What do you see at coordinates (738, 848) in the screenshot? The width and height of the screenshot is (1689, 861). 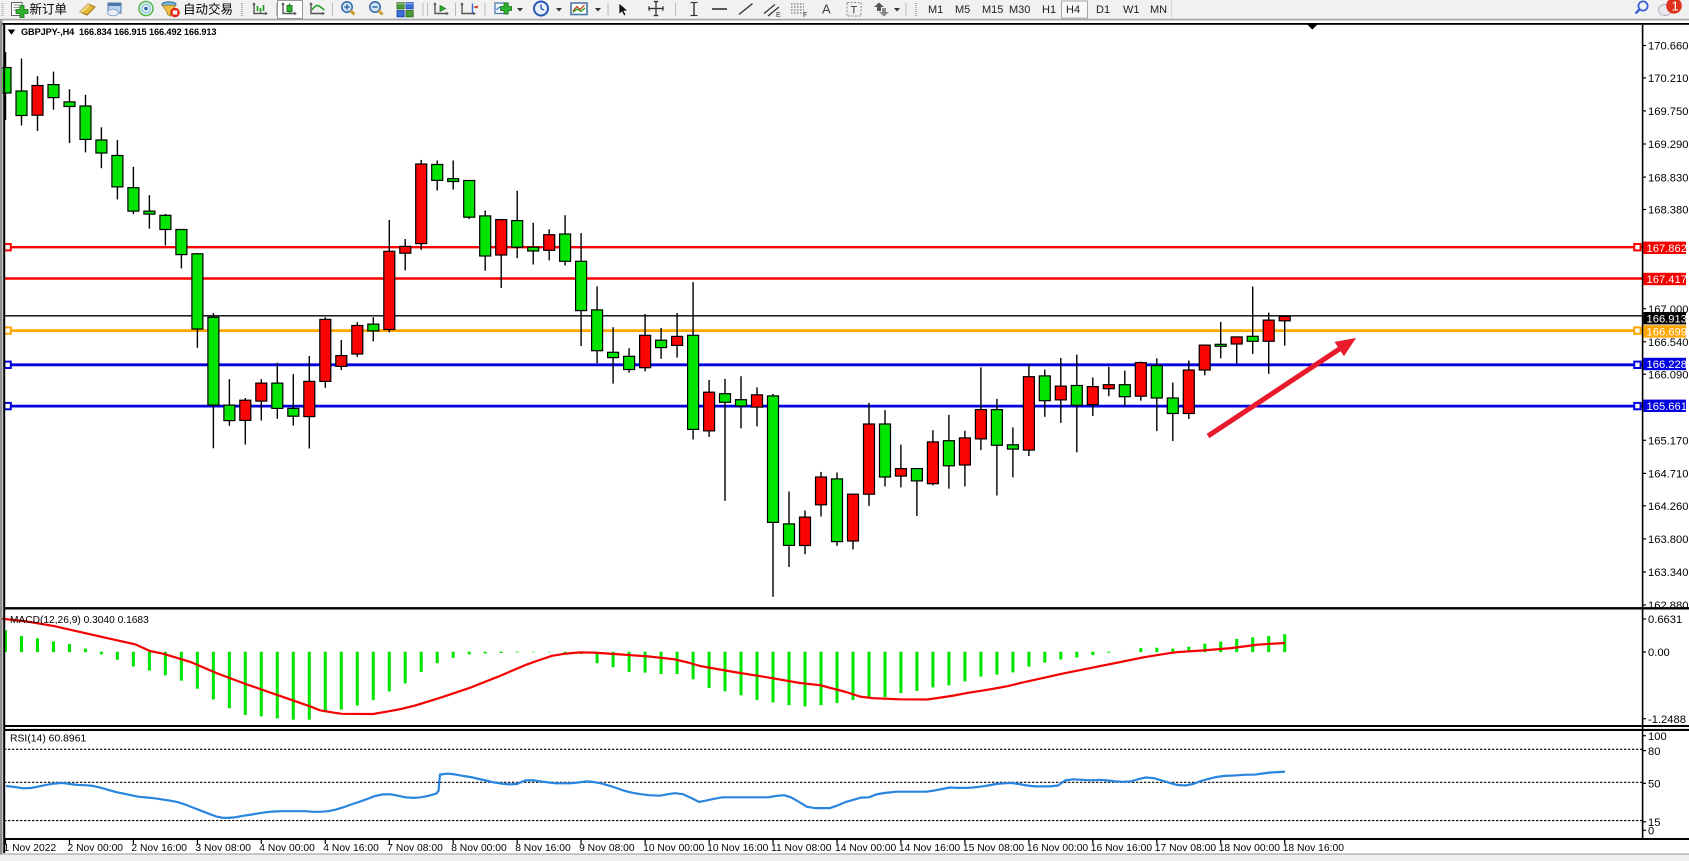 I see `svg-text: 10 Nov 16:00` at bounding box center [738, 848].